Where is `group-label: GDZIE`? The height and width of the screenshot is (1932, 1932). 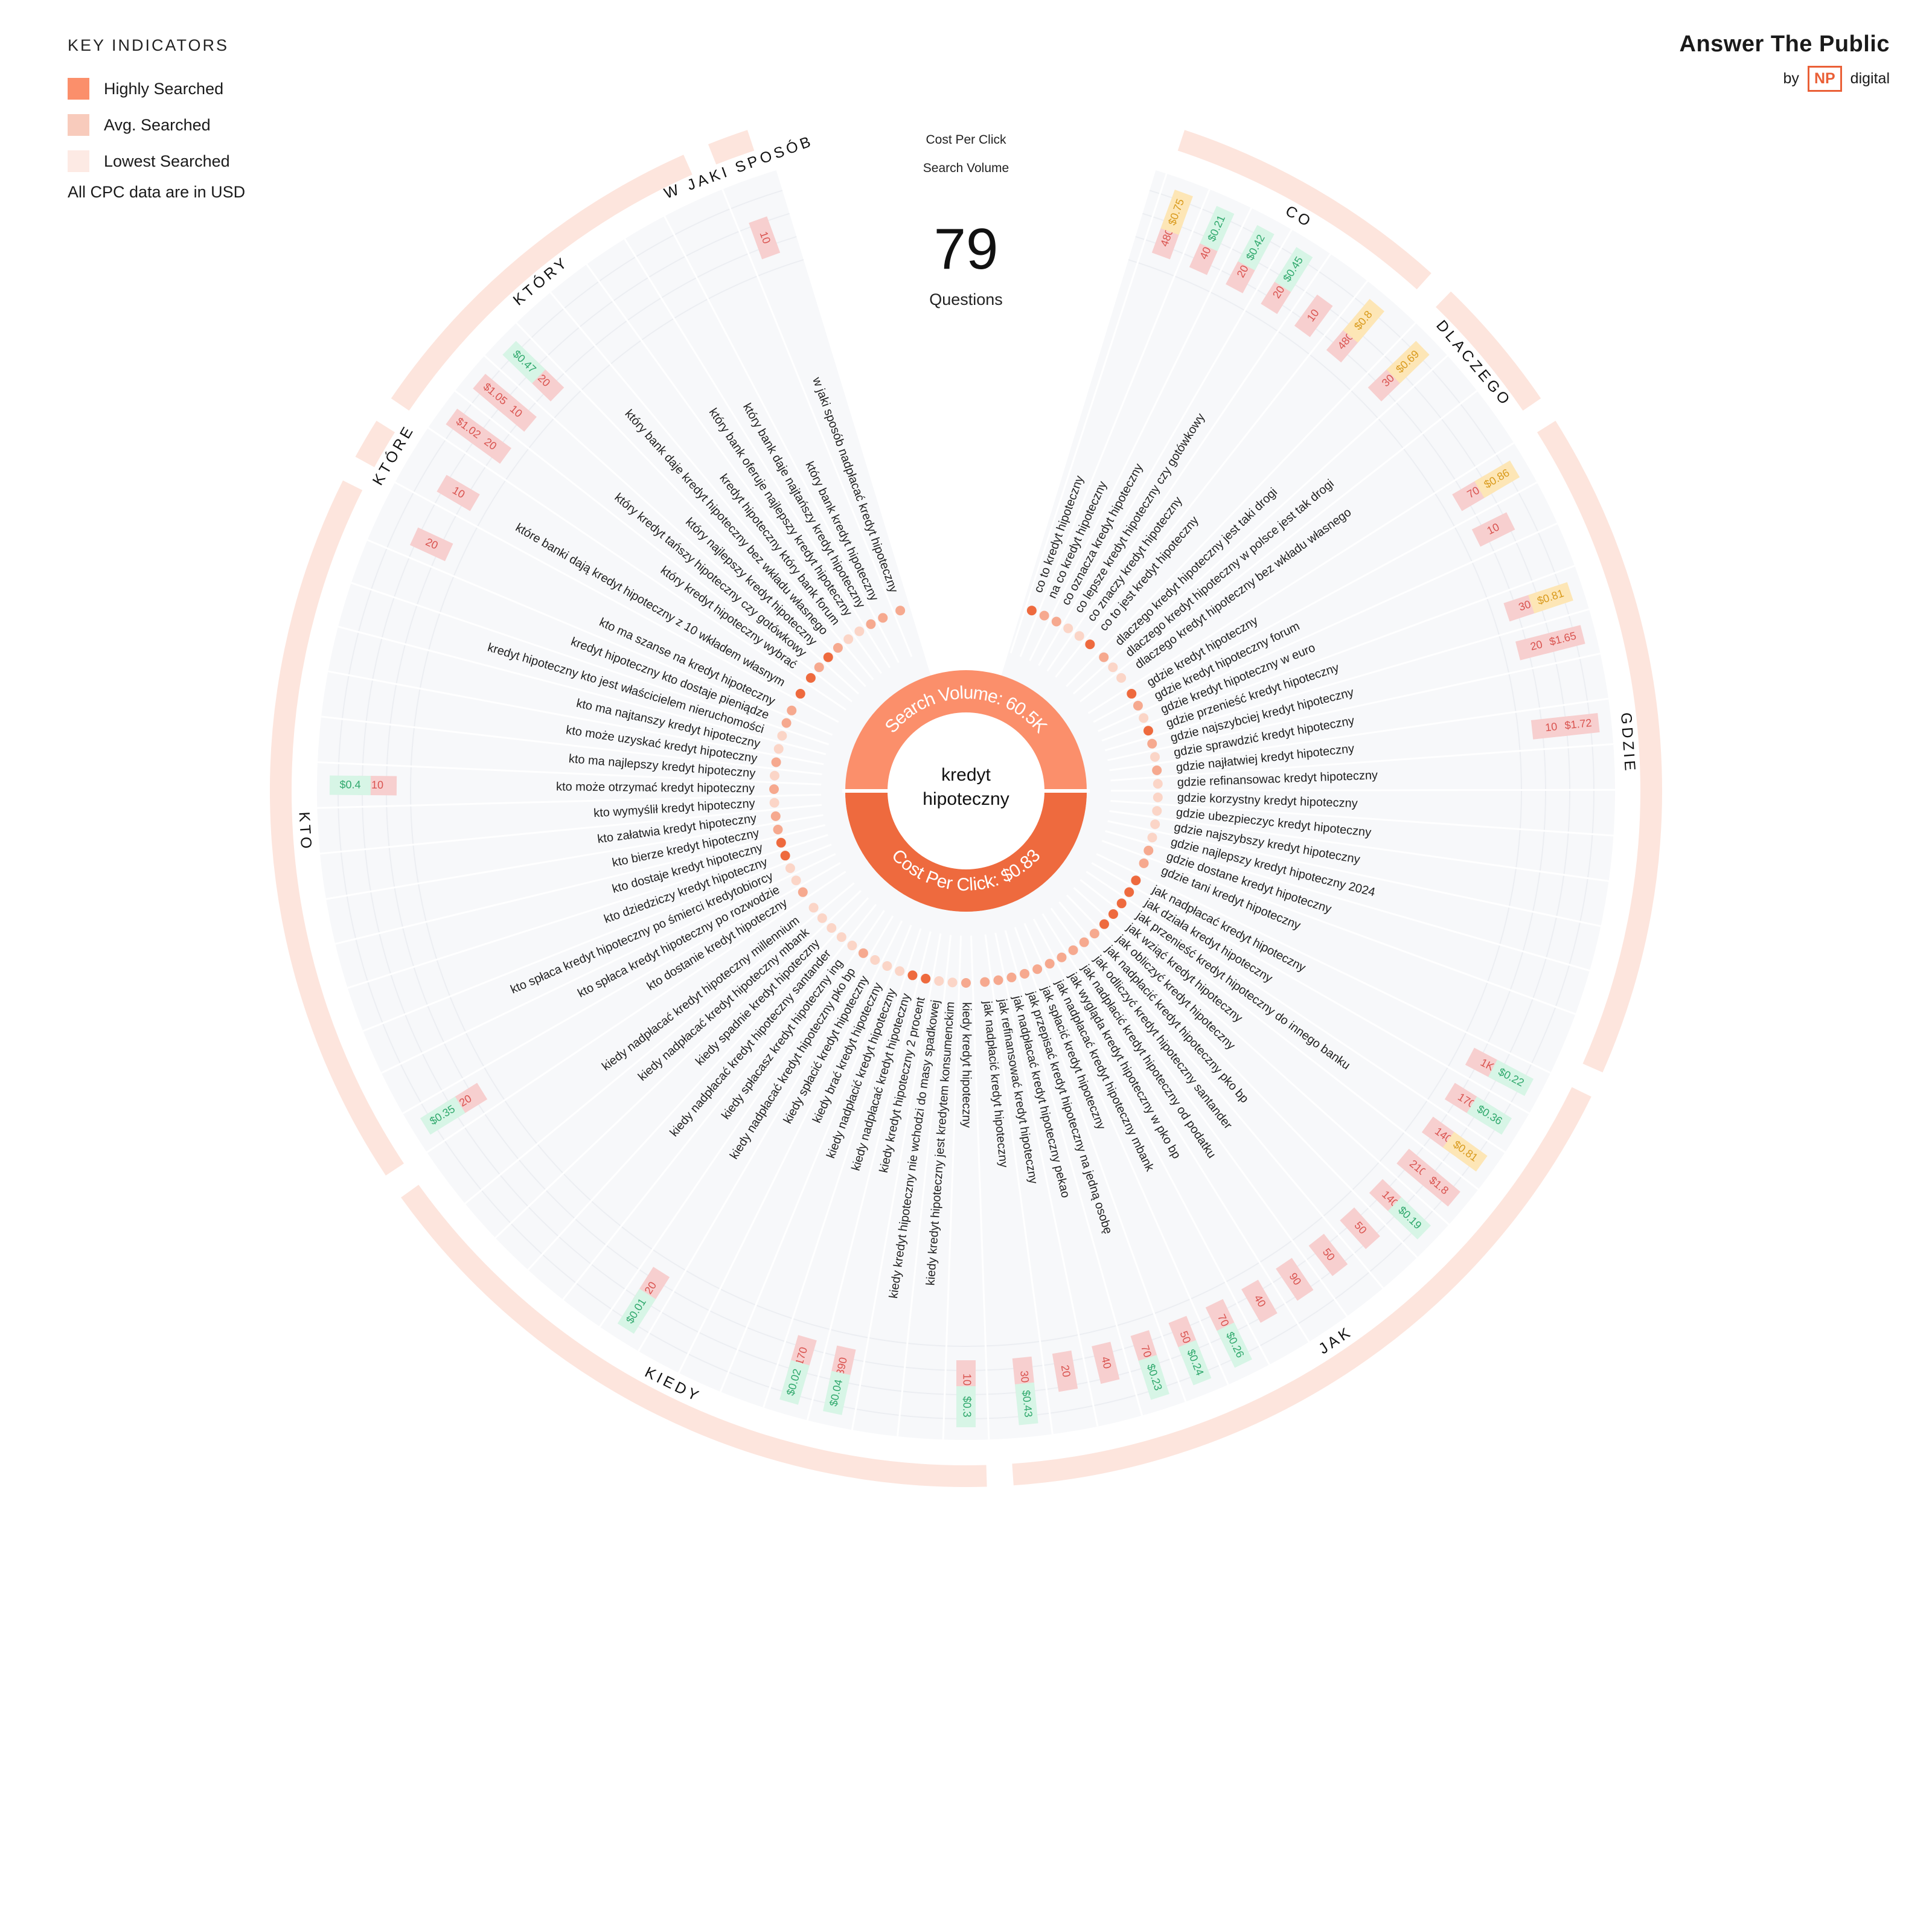 group-label: GDZIE is located at coordinates (1628, 743).